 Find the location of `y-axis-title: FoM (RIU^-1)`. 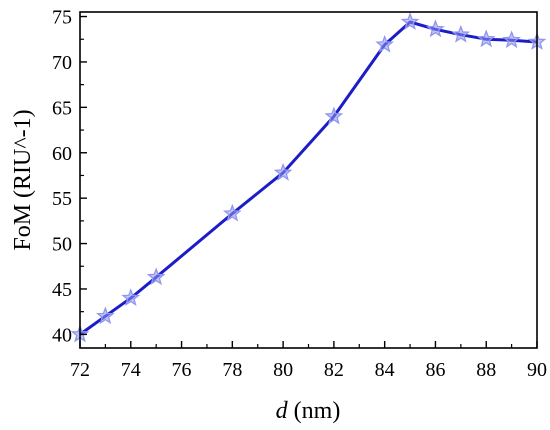

y-axis-title: FoM (RIU^-1) is located at coordinates (23, 179).